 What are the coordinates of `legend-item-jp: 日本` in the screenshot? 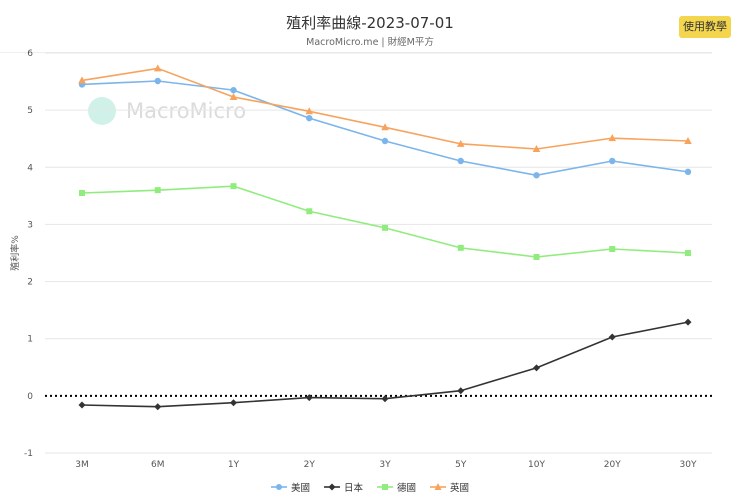 It's located at (343, 487).